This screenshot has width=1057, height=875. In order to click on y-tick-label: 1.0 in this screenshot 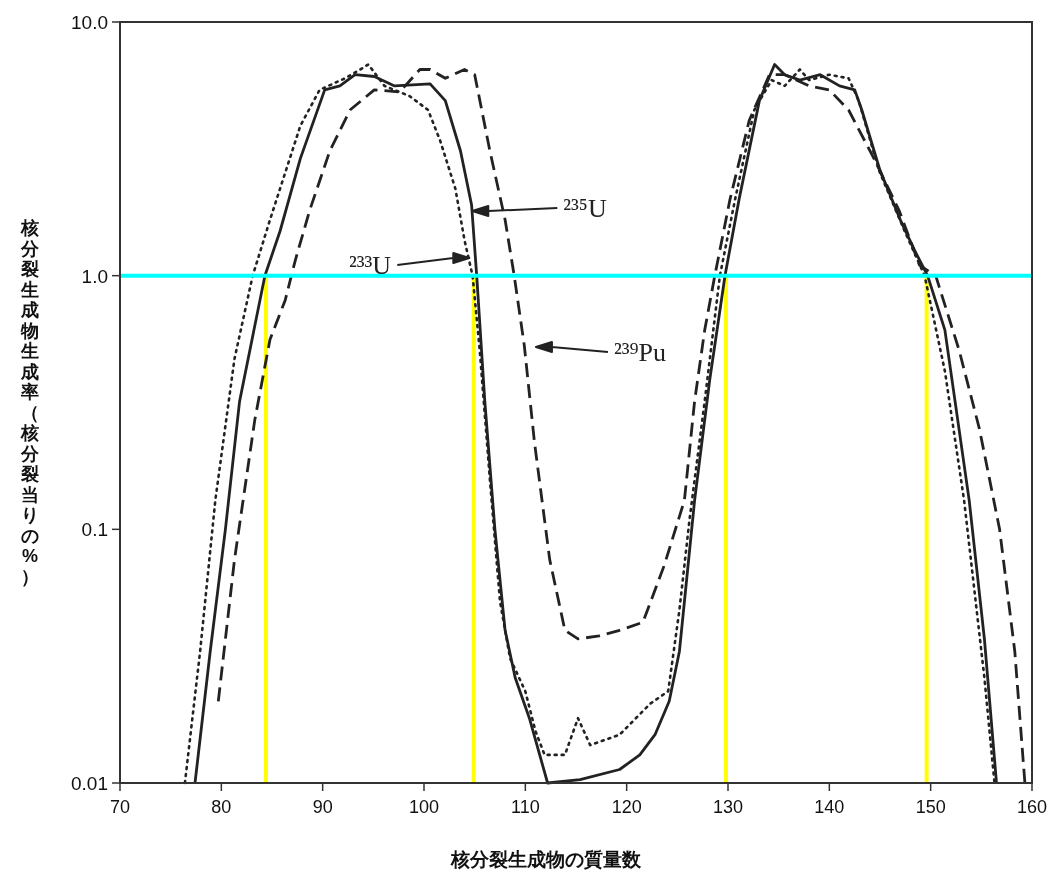, I will do `click(94, 276)`.